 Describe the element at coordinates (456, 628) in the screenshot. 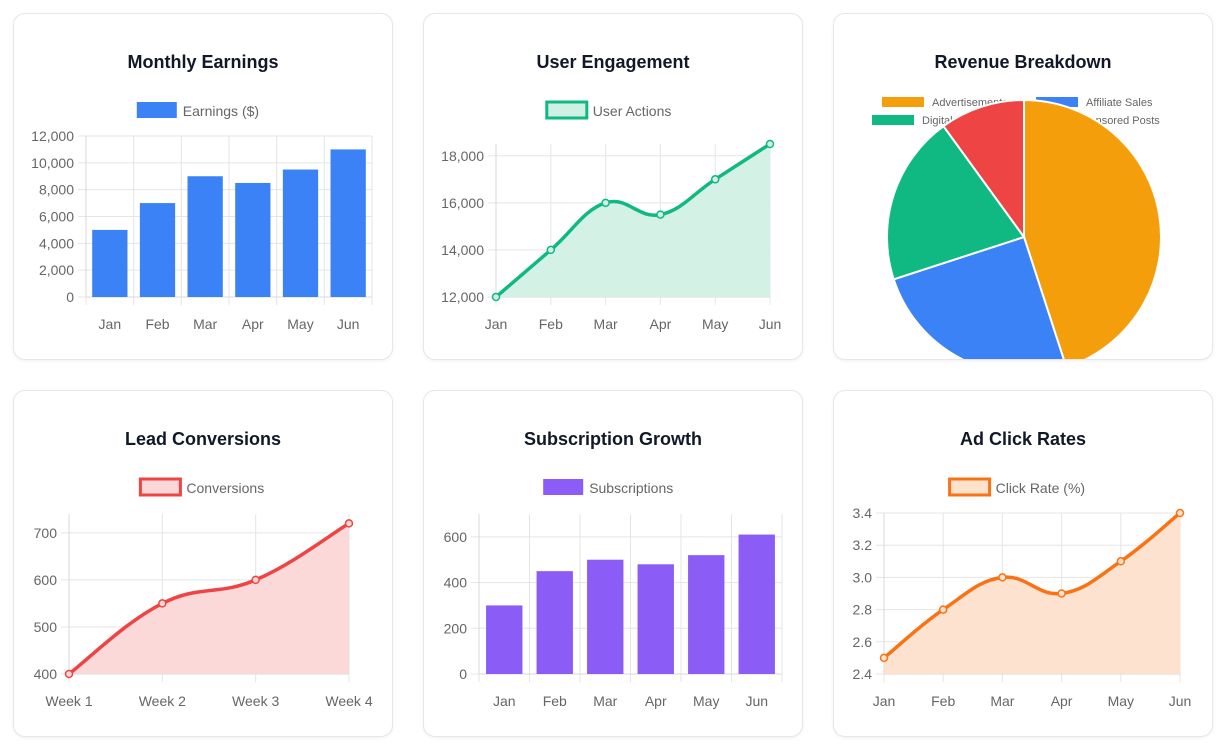

I see `y-tick-label: 200` at that location.